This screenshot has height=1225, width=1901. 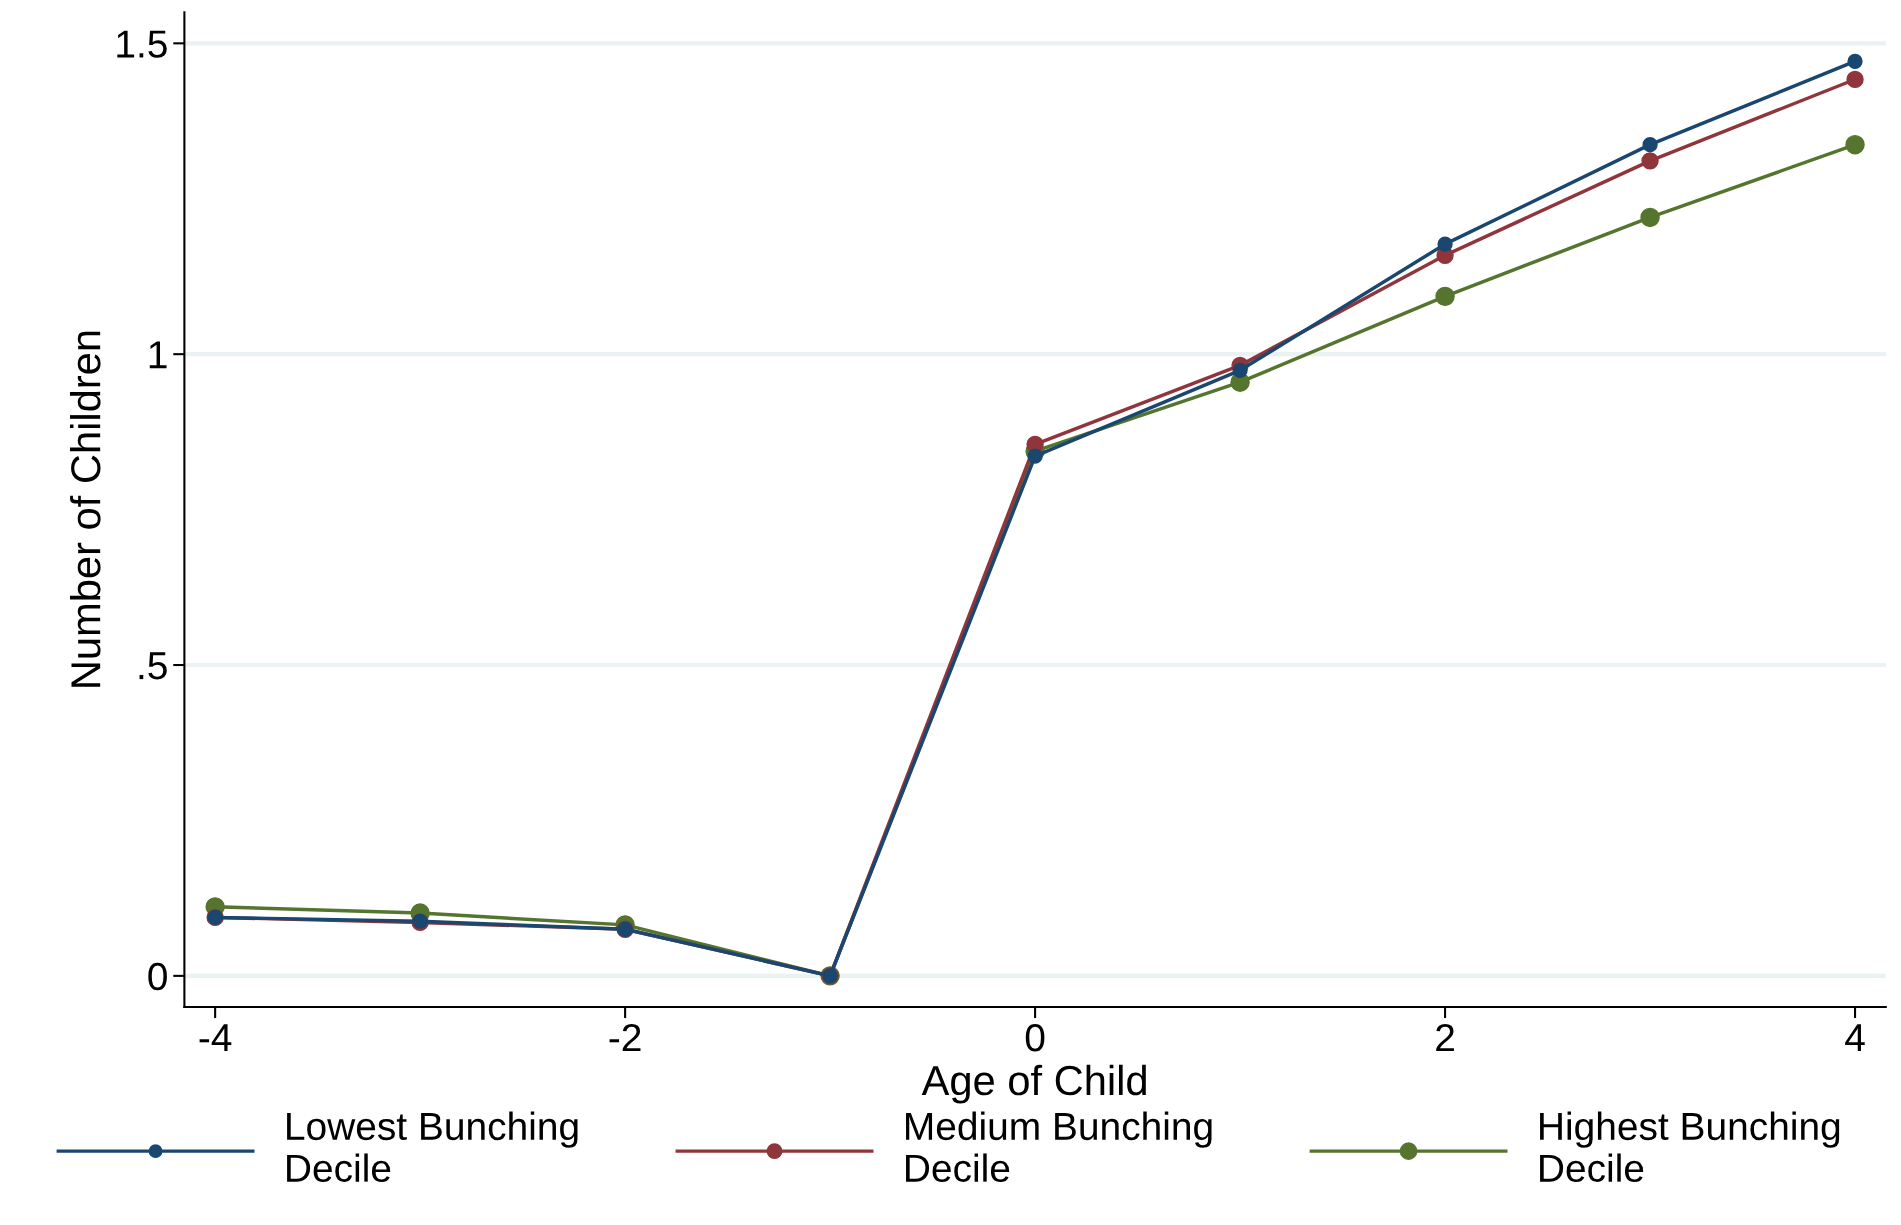 What do you see at coordinates (1690, 1147) in the screenshot?
I see `legend-label: Highest Bunching Decile` at bounding box center [1690, 1147].